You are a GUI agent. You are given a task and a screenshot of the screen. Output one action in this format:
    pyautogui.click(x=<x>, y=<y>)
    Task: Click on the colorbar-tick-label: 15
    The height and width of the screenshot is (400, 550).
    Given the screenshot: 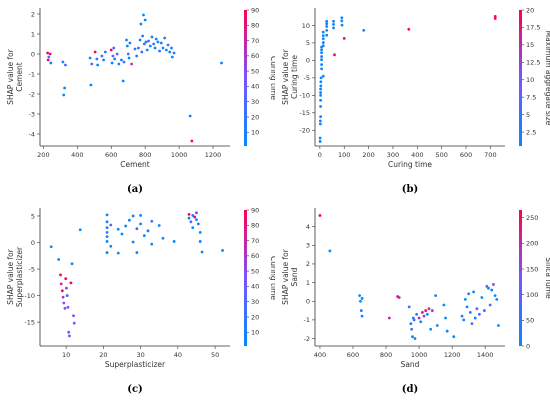 What is the action you would take?
    pyautogui.click(x=530, y=45)
    